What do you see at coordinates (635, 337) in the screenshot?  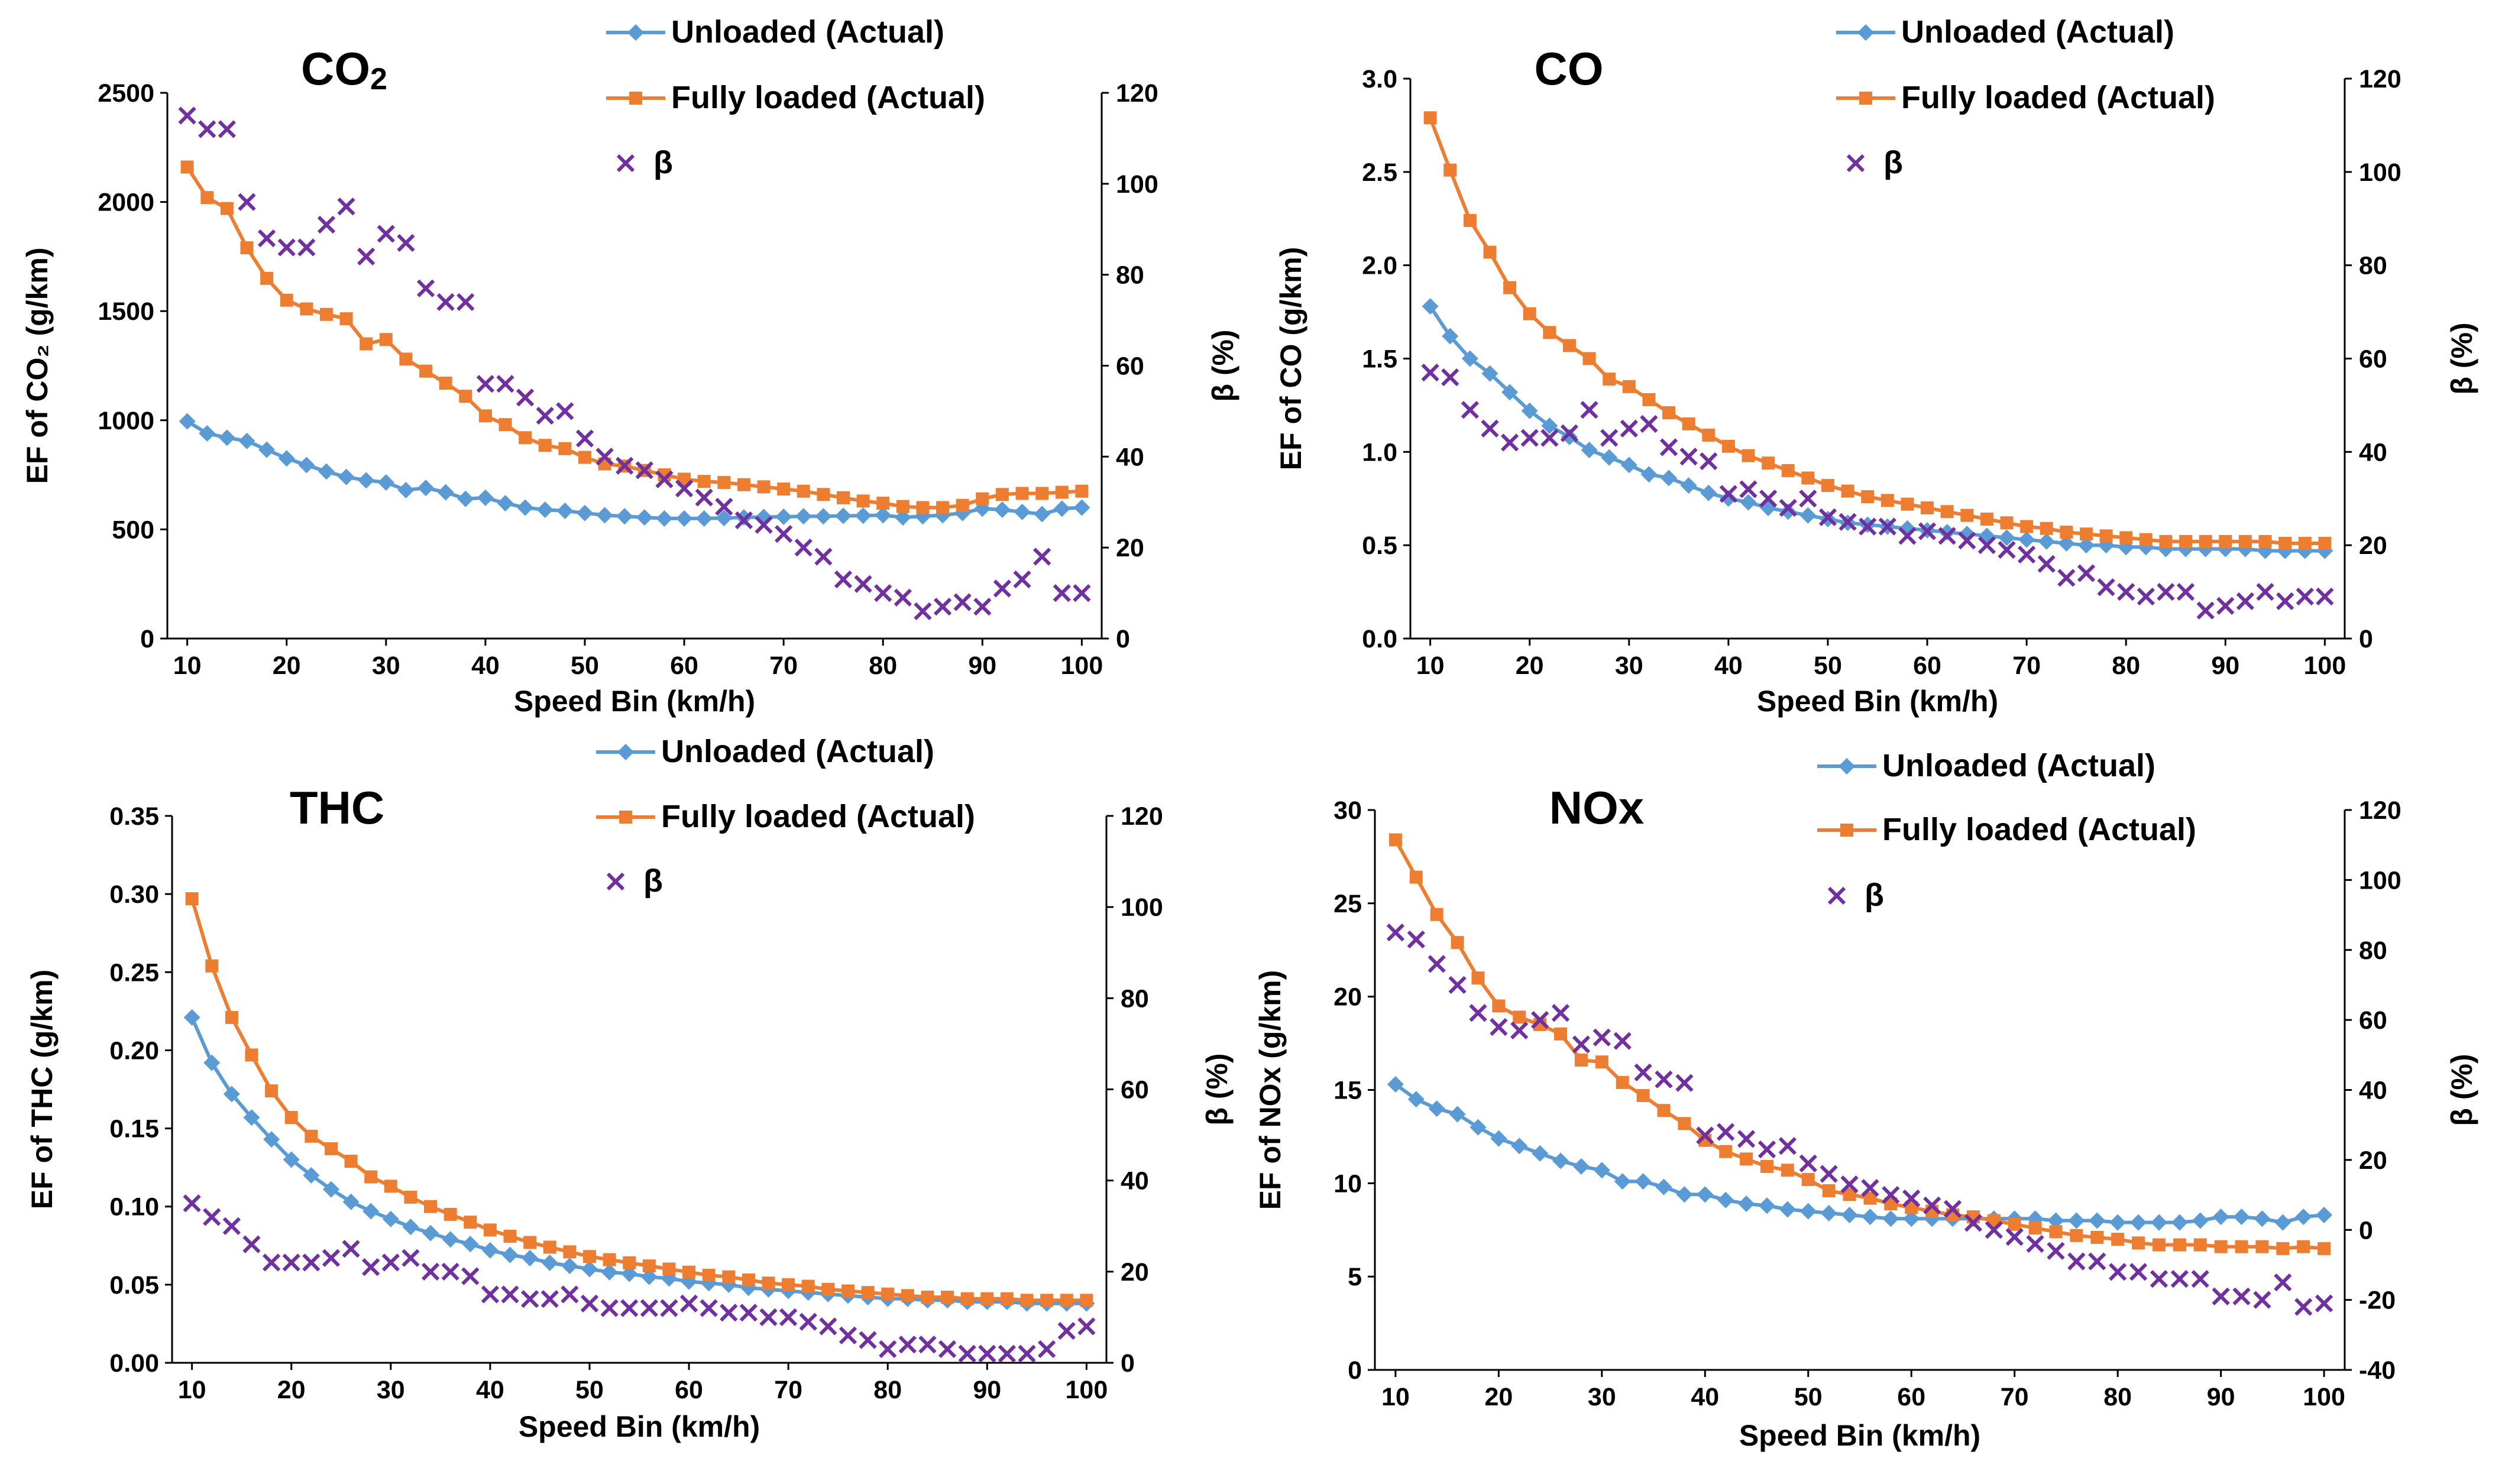 I see `fully-loaded-series` at bounding box center [635, 337].